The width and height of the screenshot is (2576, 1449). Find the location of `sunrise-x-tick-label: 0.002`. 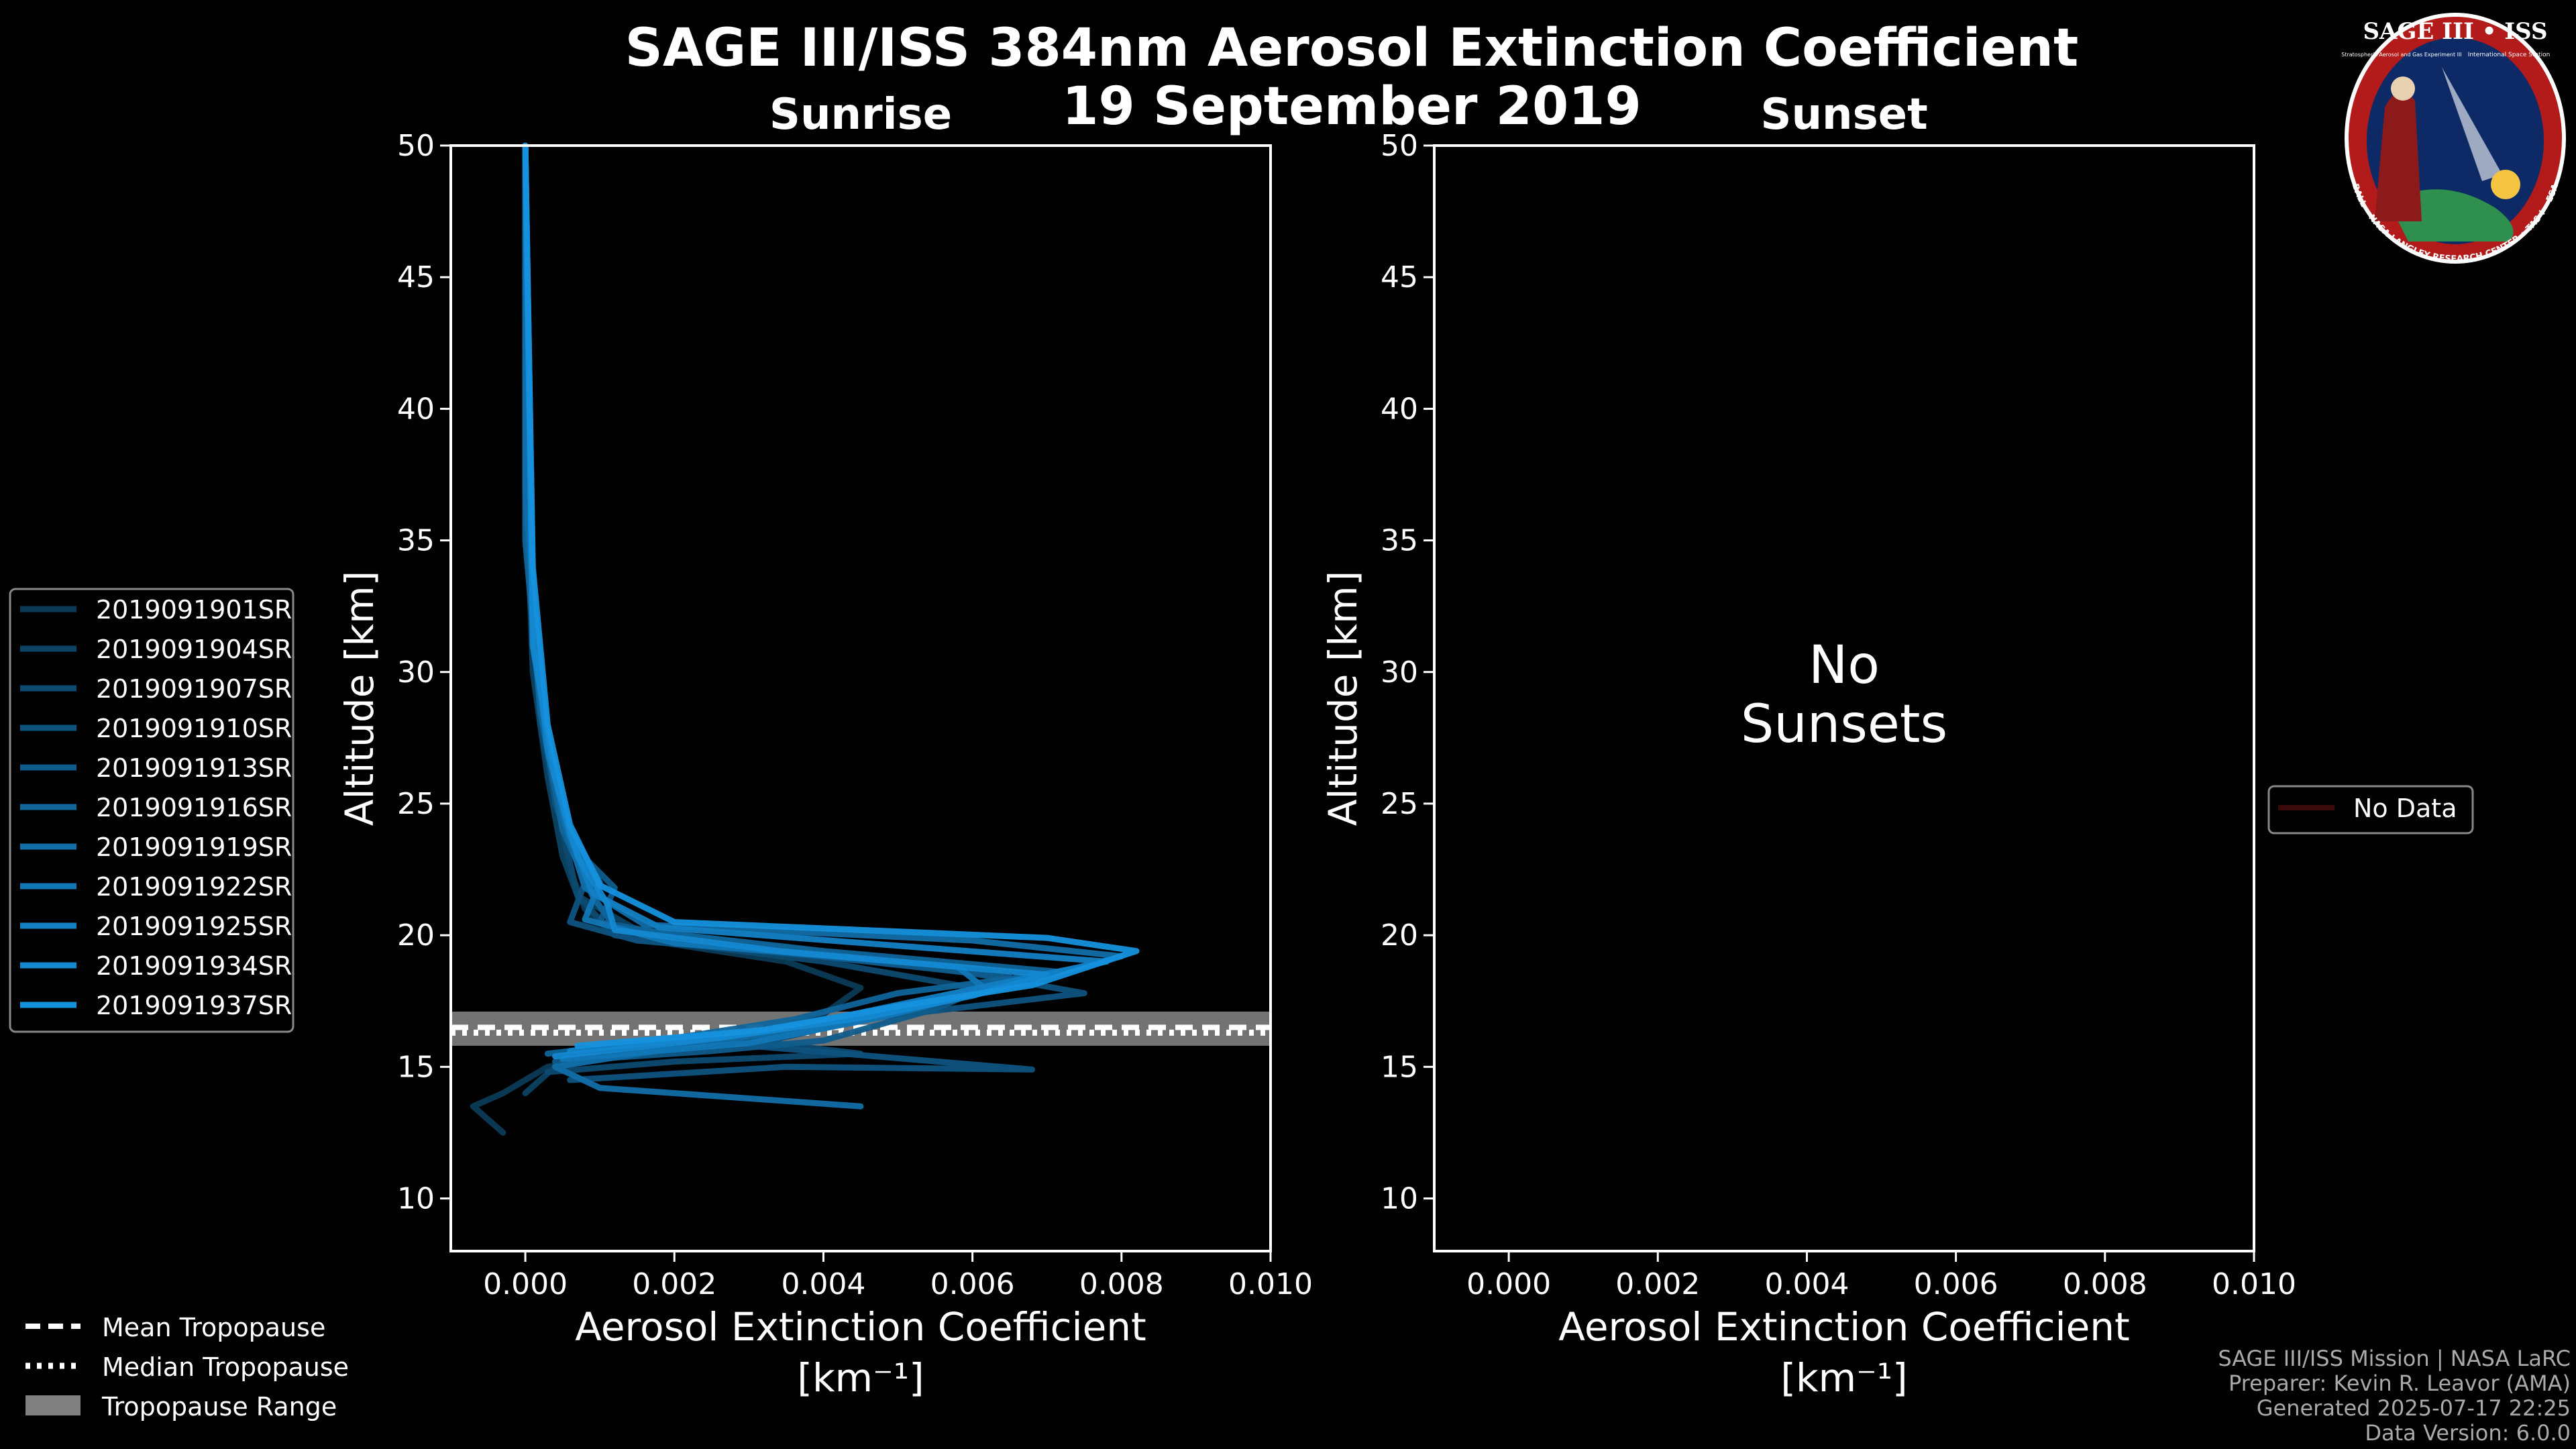

sunrise-x-tick-label: 0.002 is located at coordinates (674, 1284).